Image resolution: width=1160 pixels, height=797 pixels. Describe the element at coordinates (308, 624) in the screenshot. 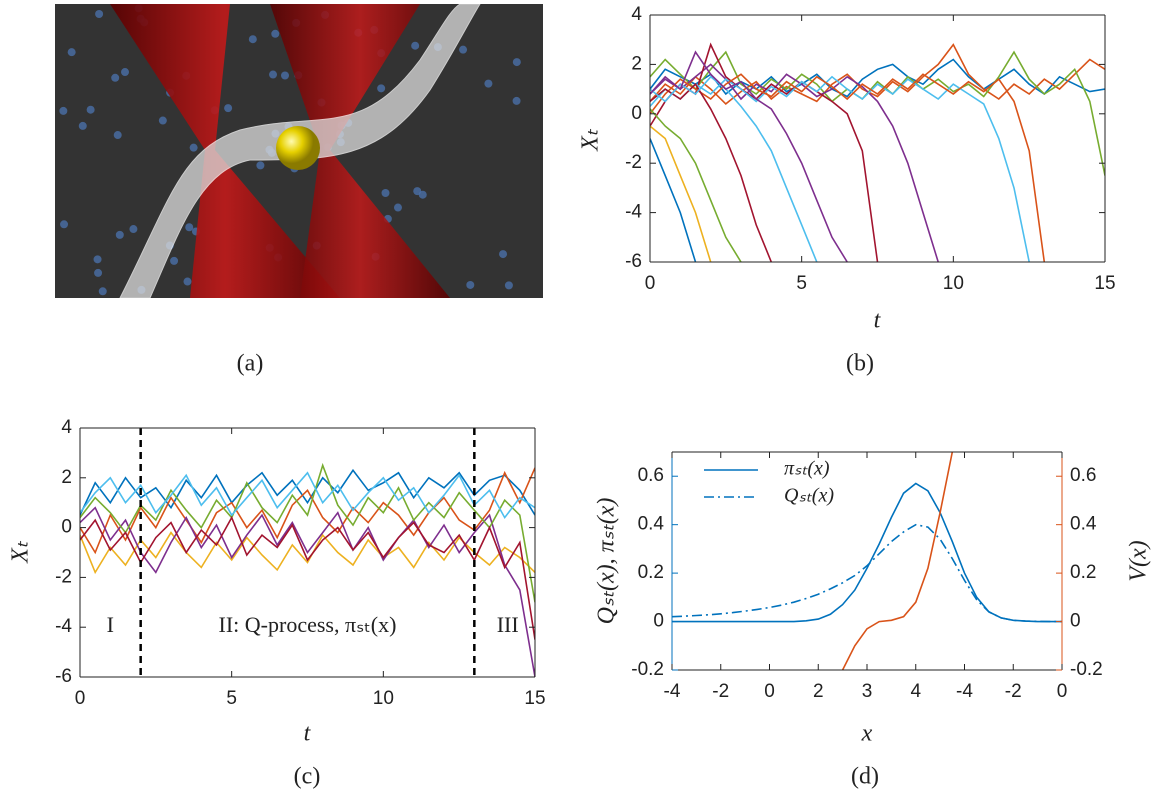

I see `region-label: II: Q-process, πₛₜ(x)` at that location.